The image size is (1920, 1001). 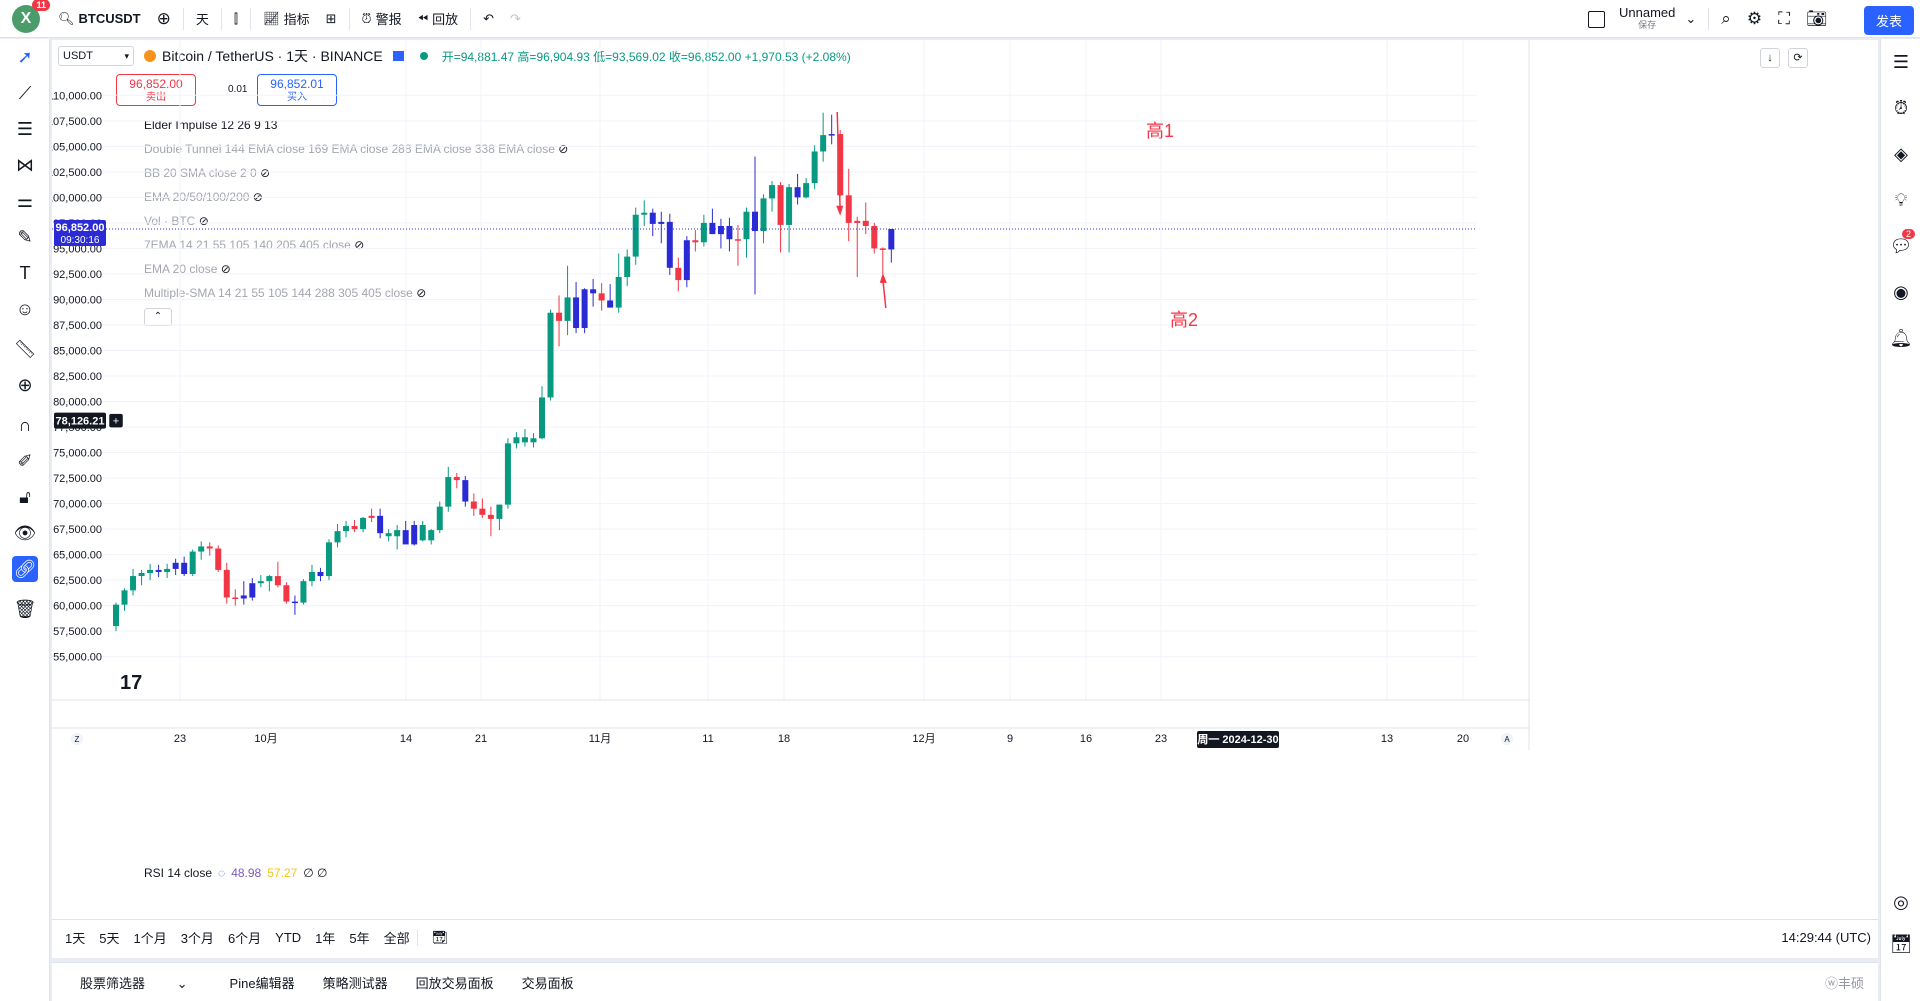 I want to click on stay-drawing-tool: ✐, so click(x=25, y=461).